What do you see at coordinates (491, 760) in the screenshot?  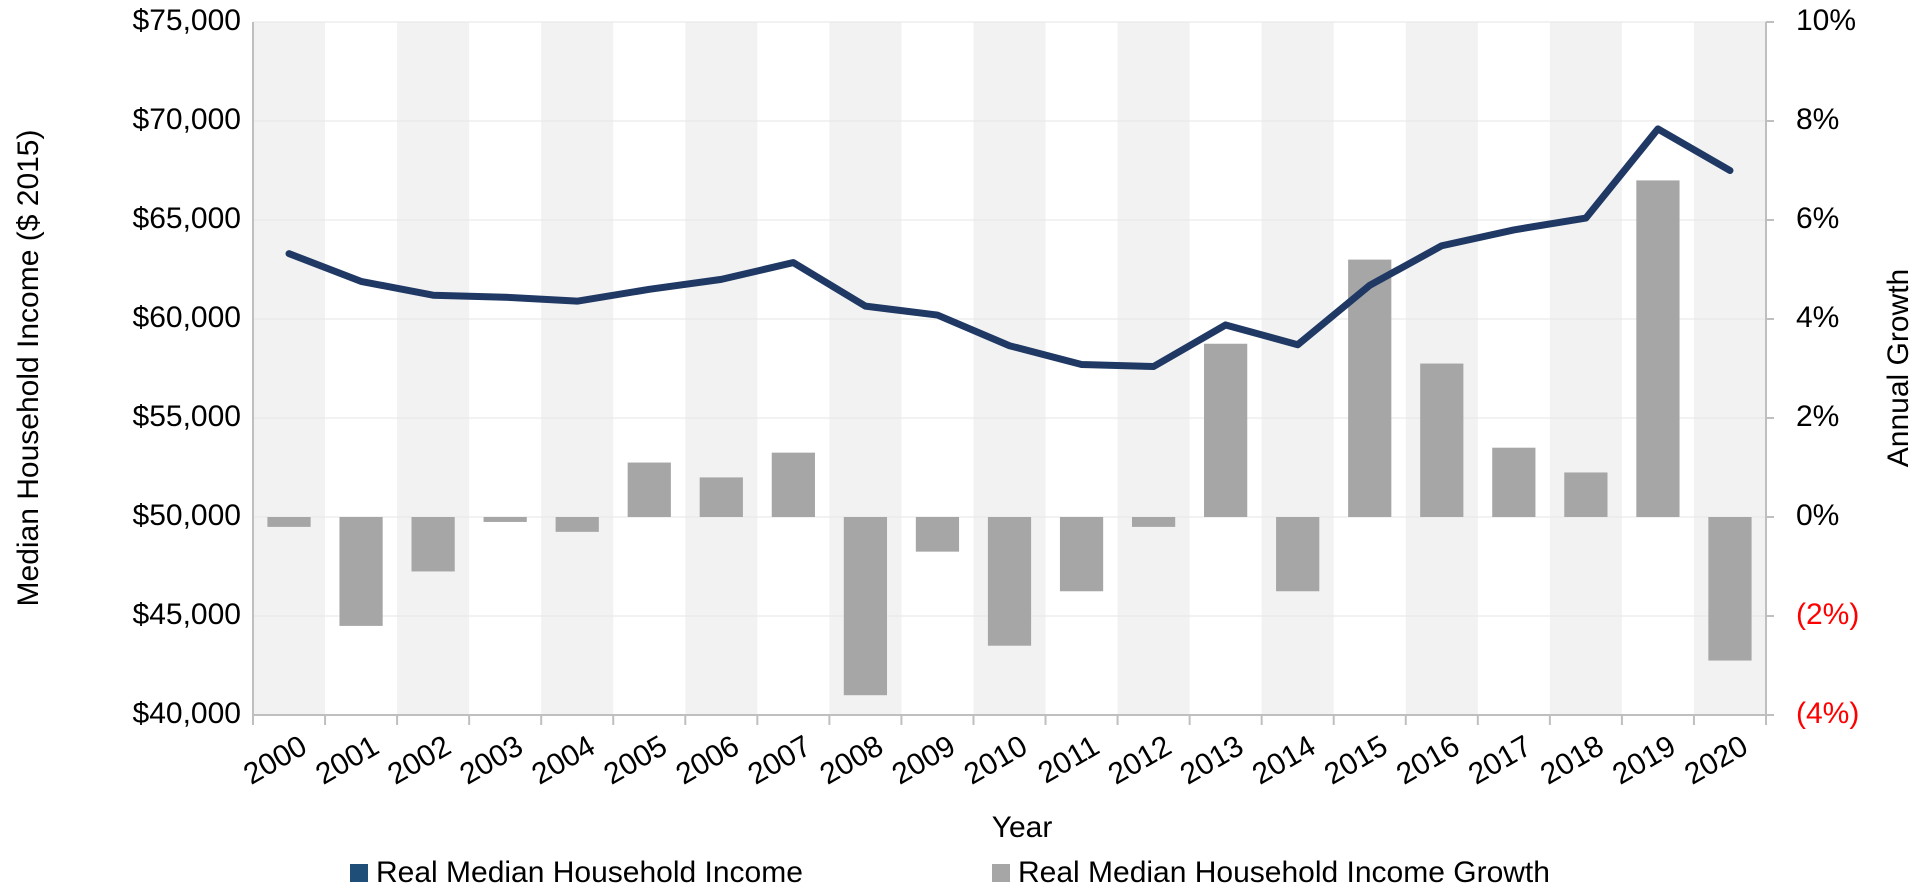 I see `x-tick-label: 2003` at bounding box center [491, 760].